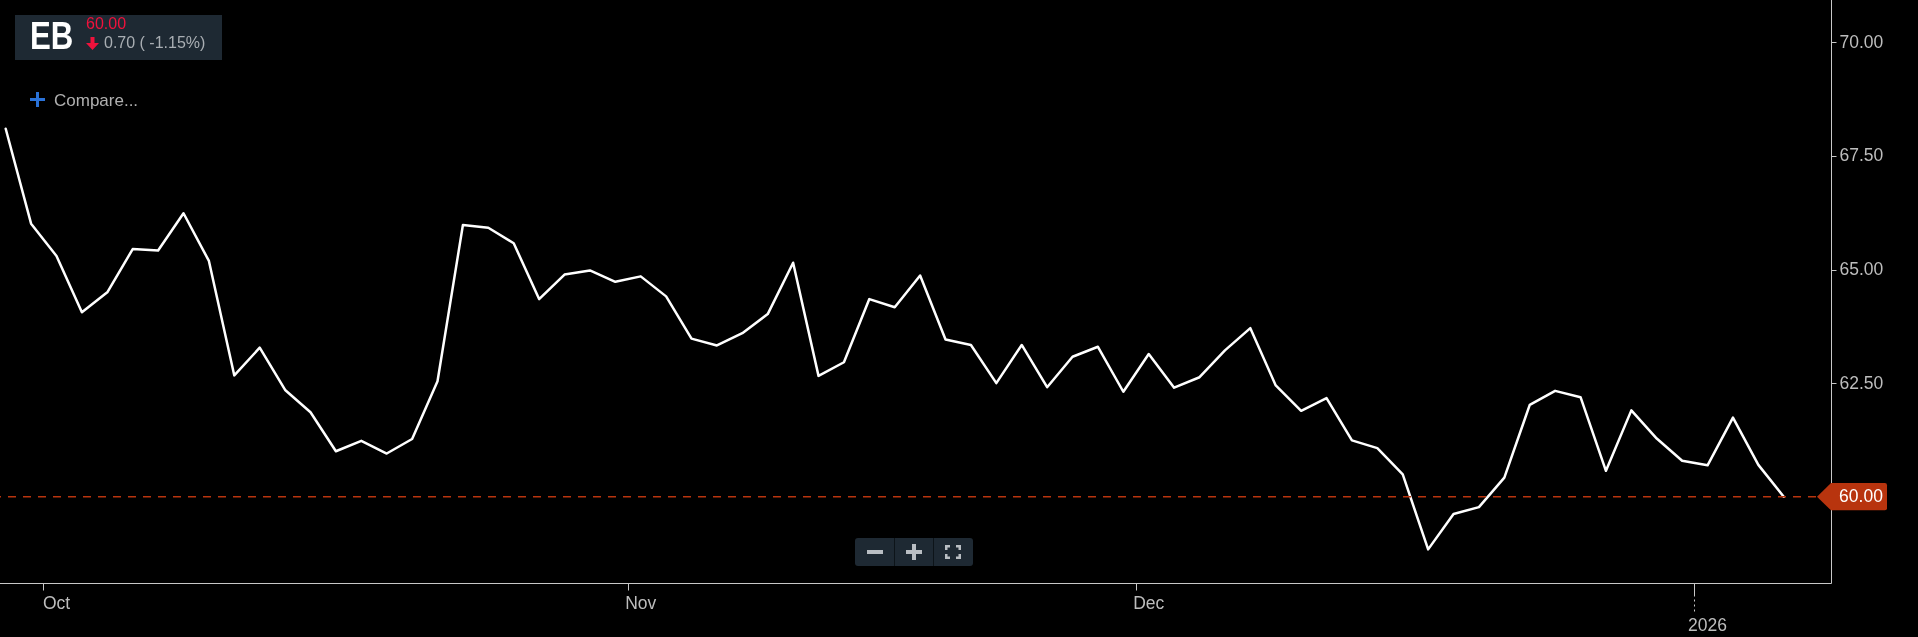 The height and width of the screenshot is (637, 1918). I want to click on zoom-in-button, so click(913, 552).